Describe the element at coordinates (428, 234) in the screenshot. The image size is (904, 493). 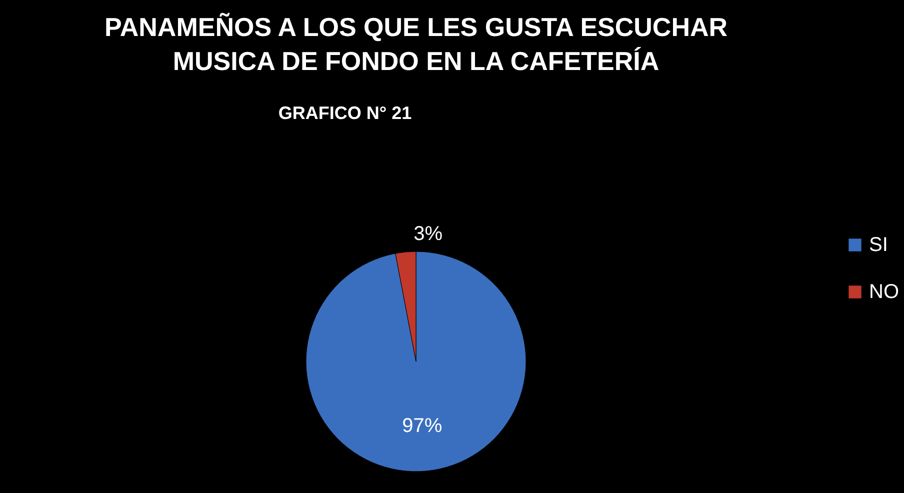
I see `data-label: 3%` at that location.